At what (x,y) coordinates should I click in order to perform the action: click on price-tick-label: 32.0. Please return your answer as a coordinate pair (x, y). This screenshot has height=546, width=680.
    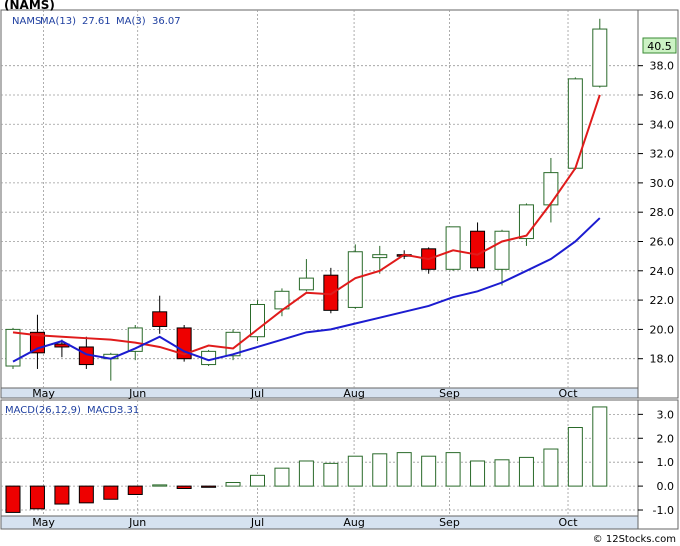
    Looking at the image, I should click on (662, 154).